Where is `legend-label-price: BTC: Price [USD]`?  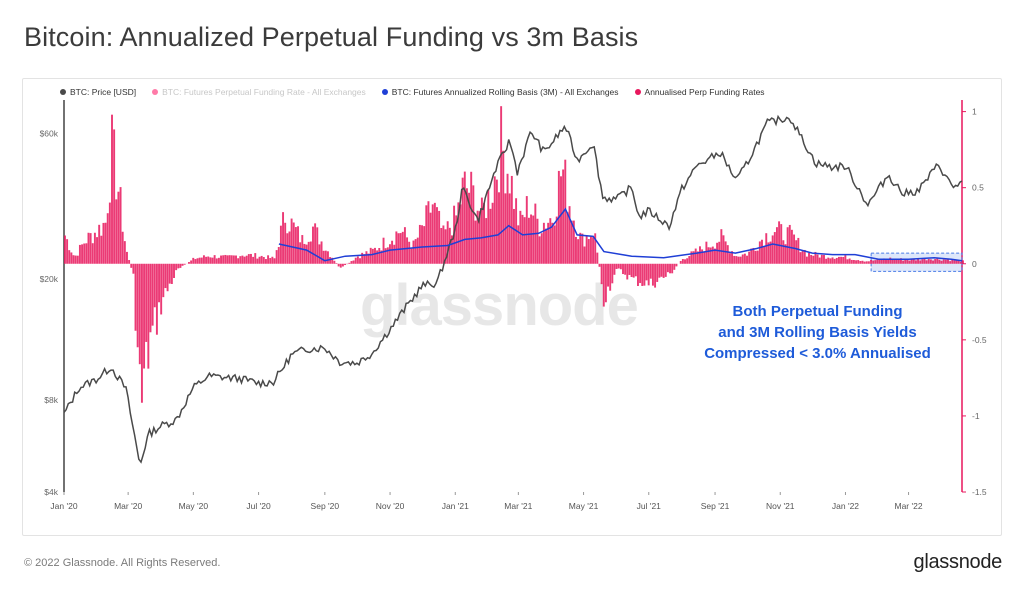
legend-label-price: BTC: Price [USD] is located at coordinates (103, 92).